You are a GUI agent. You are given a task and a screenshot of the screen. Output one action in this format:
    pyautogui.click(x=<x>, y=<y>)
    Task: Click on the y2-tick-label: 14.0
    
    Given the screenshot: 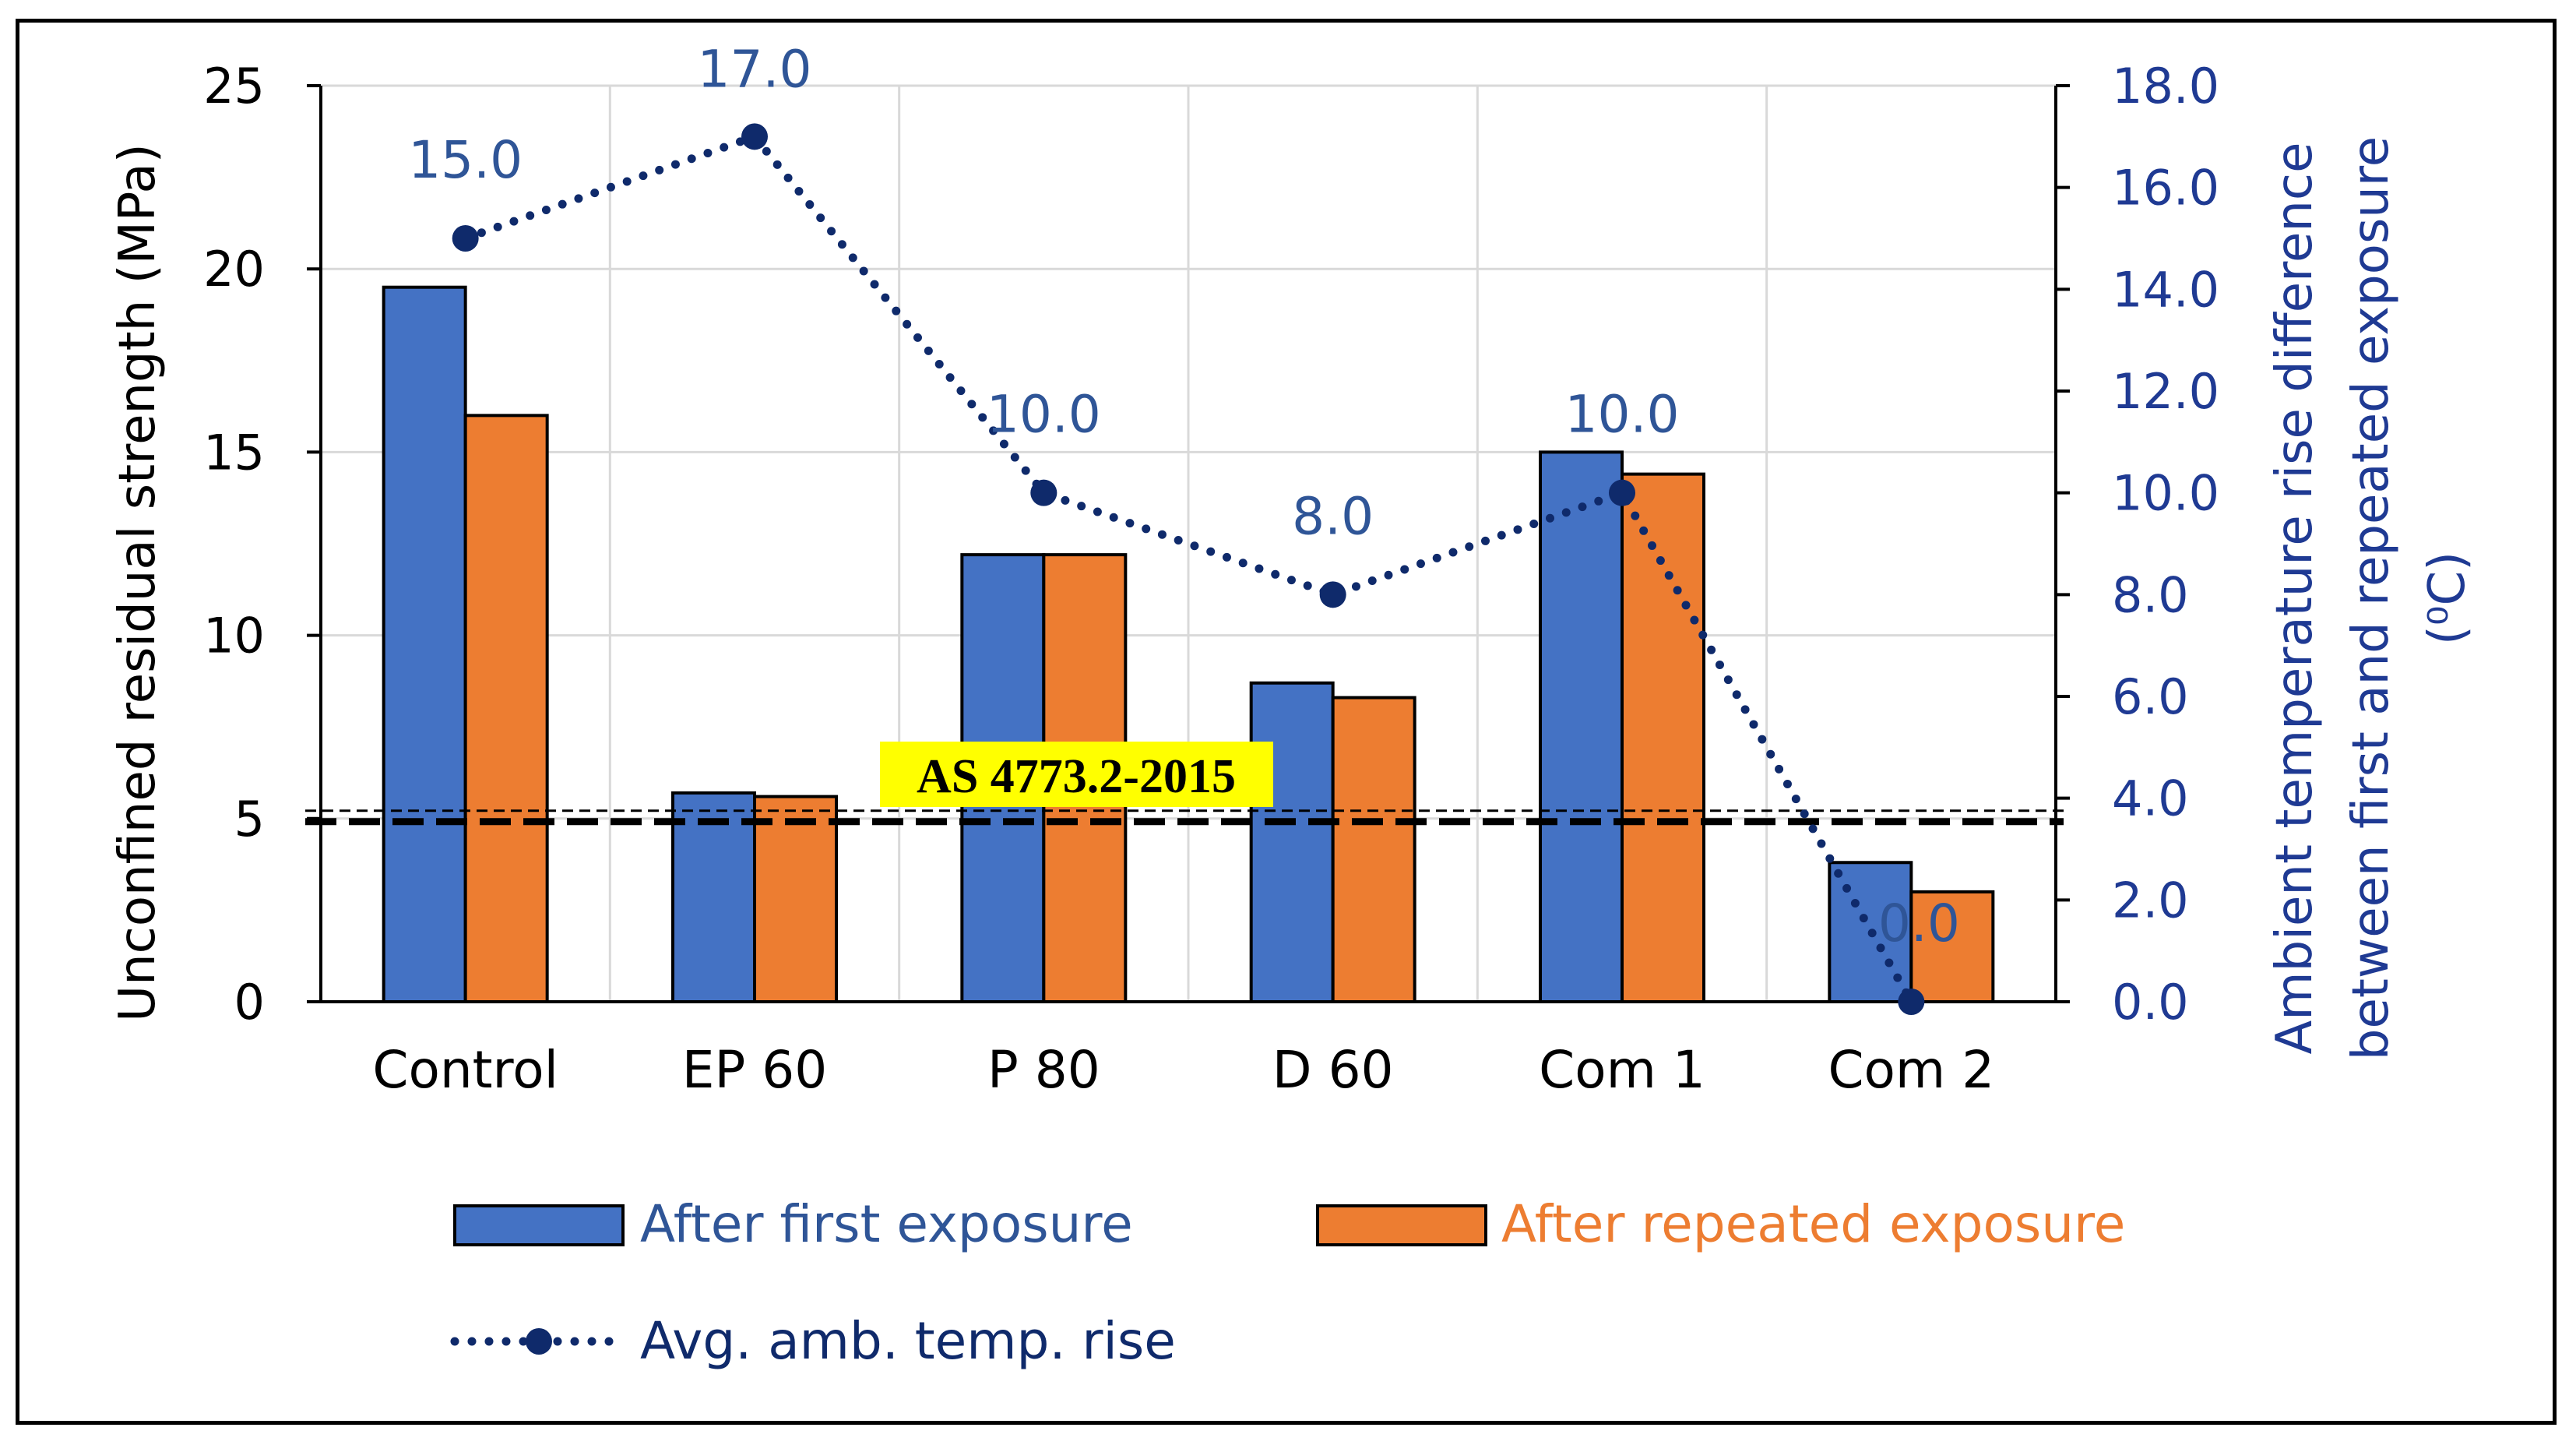 What is the action you would take?
    pyautogui.click(x=2165, y=289)
    